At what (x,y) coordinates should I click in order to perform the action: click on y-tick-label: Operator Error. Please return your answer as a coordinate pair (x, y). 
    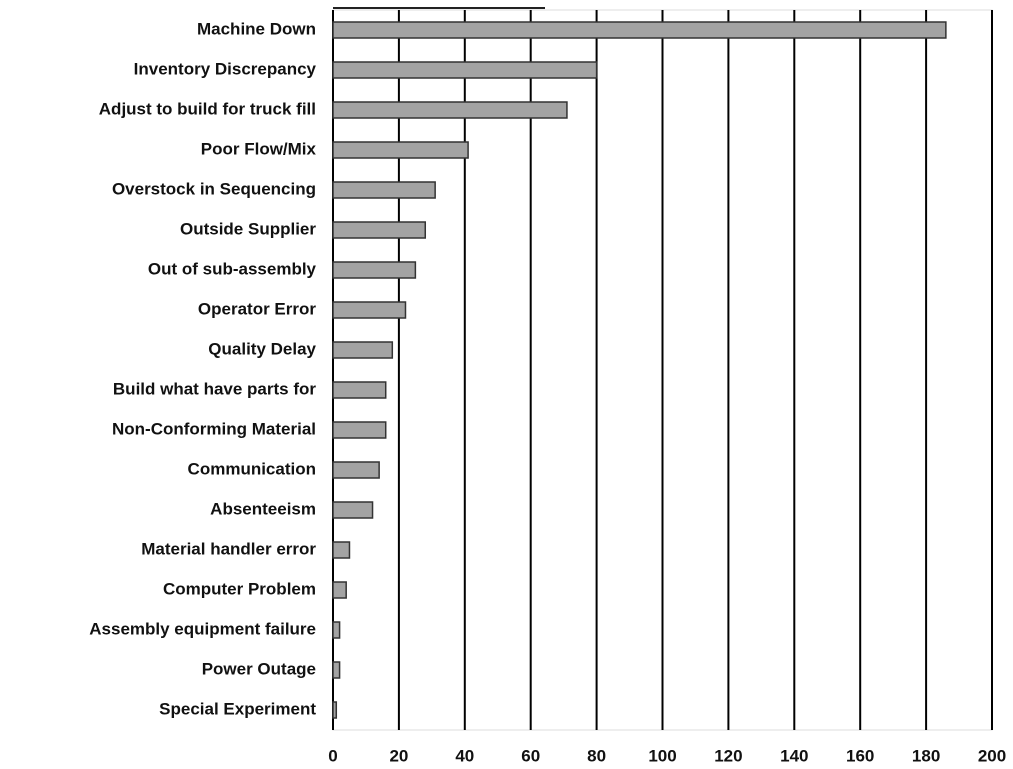
    Looking at the image, I should click on (257, 308).